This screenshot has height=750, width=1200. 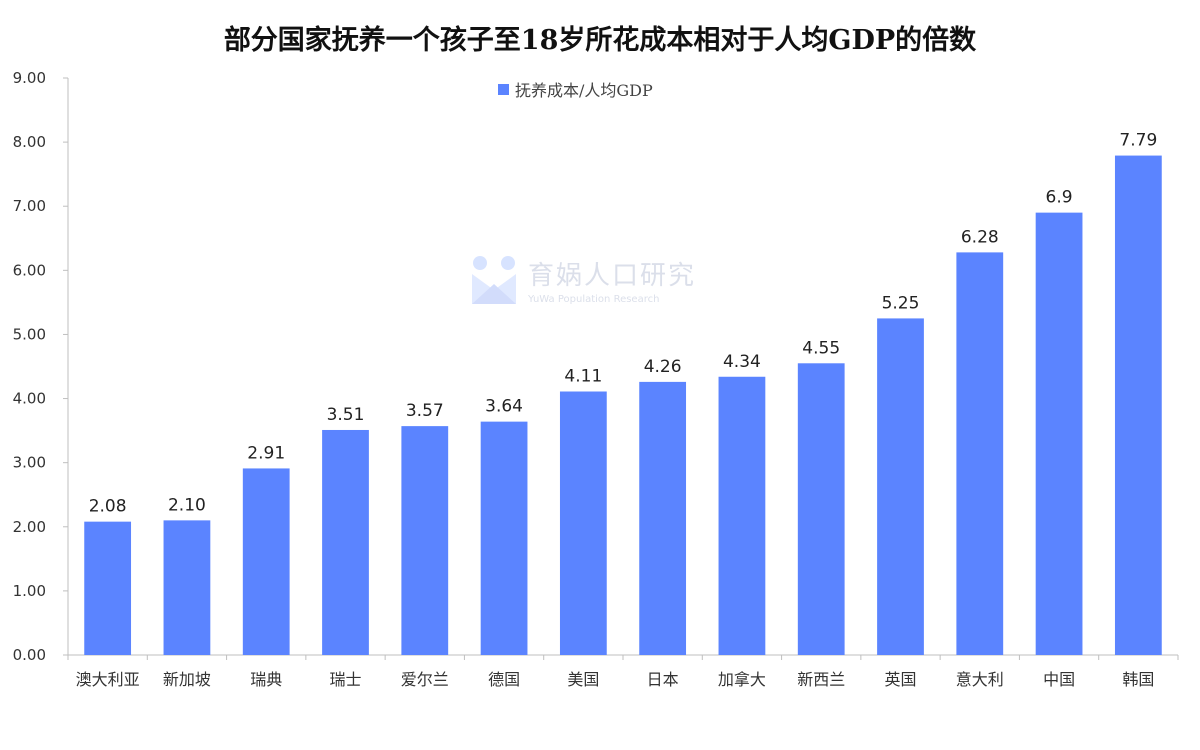 What do you see at coordinates (980, 237) in the screenshot?
I see `data-label: 6.28` at bounding box center [980, 237].